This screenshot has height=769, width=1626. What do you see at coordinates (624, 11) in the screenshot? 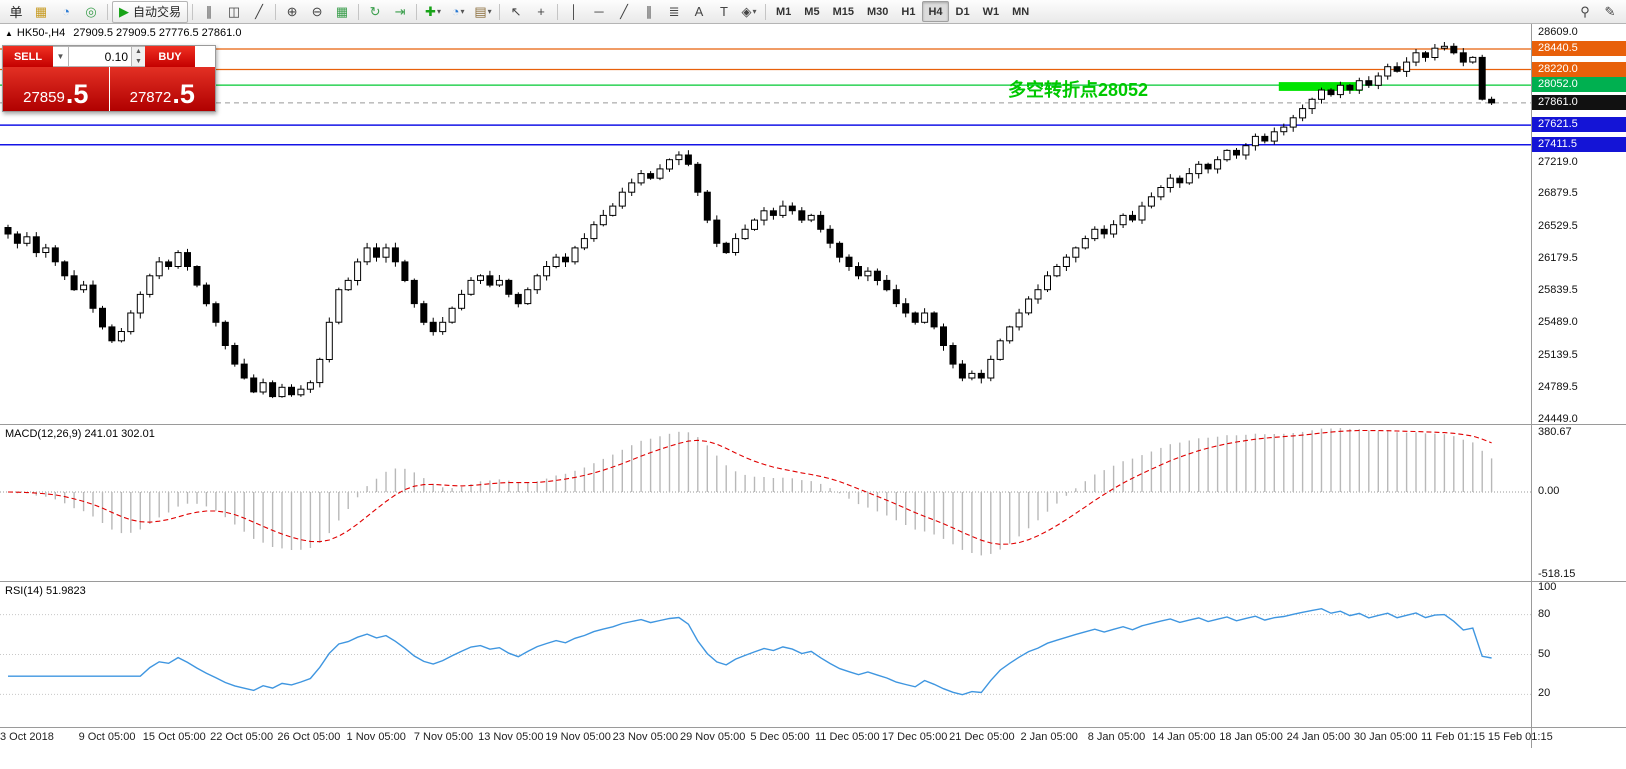
I see `trendline-icon: ╱` at bounding box center [624, 11].